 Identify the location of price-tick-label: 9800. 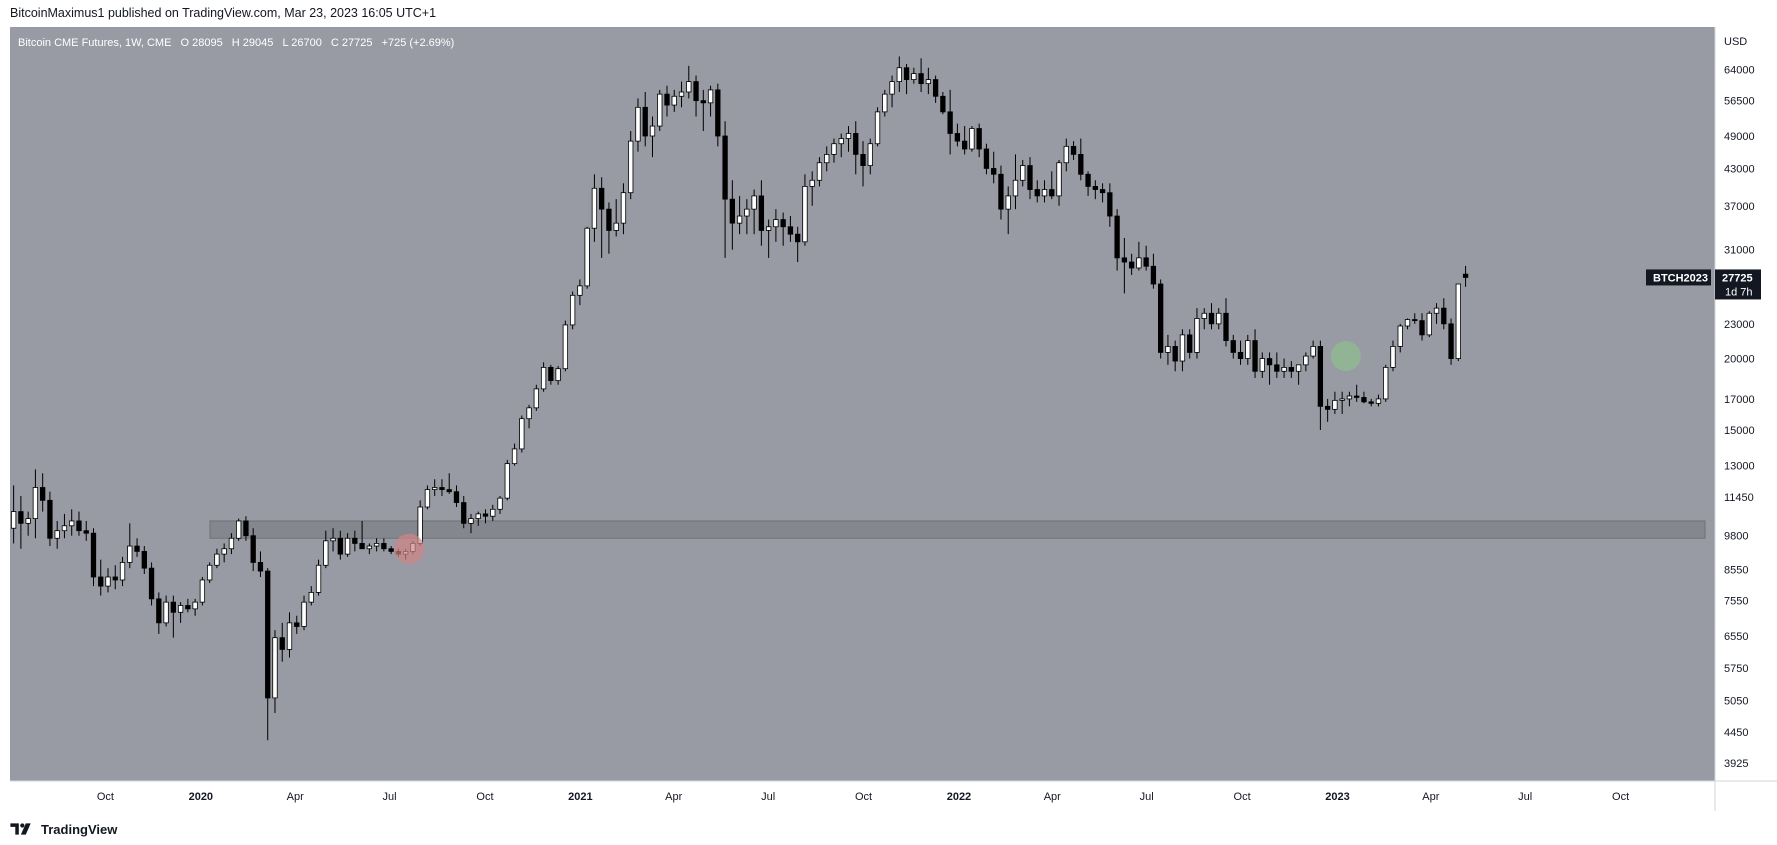
(1736, 537).